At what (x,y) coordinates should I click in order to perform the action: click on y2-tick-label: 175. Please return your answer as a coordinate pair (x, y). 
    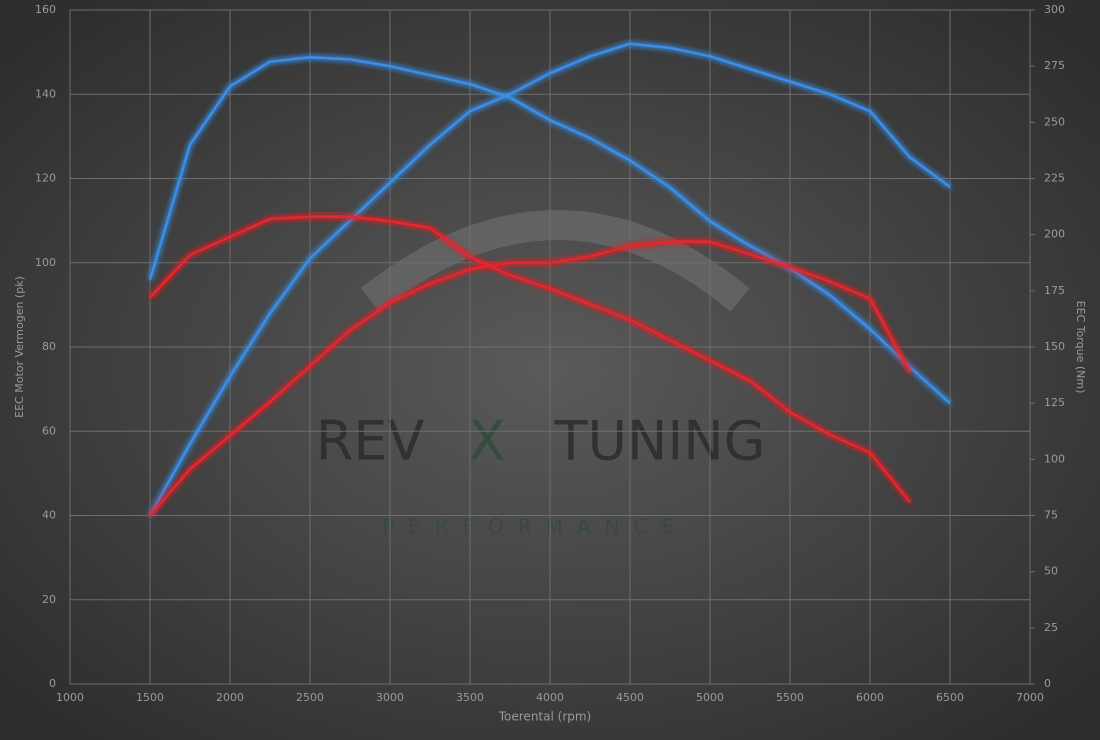
    Looking at the image, I should click on (1054, 290).